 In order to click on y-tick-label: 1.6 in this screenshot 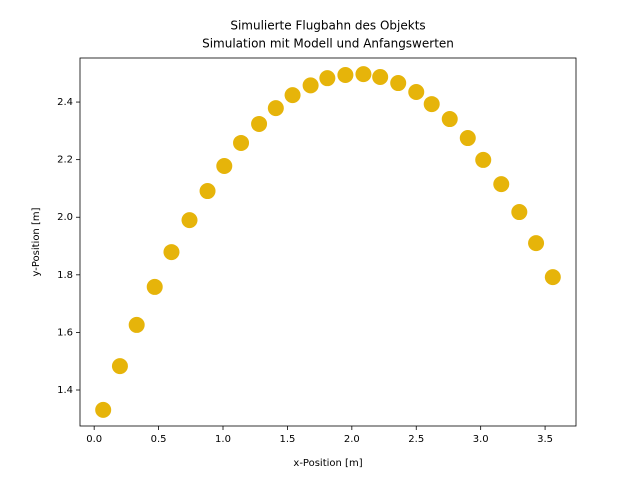, I will do `click(65, 332)`.